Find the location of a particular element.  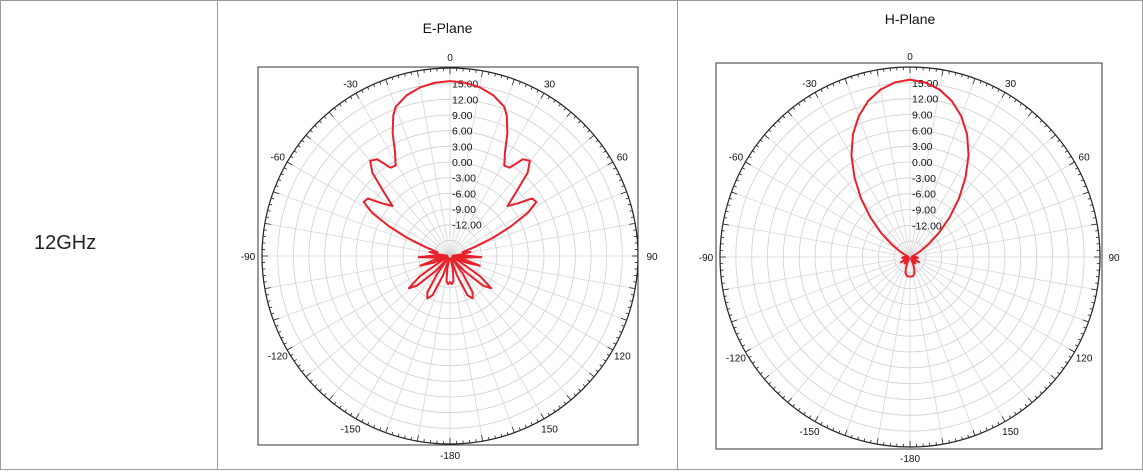

radial-label: 6.00 is located at coordinates (462, 132).